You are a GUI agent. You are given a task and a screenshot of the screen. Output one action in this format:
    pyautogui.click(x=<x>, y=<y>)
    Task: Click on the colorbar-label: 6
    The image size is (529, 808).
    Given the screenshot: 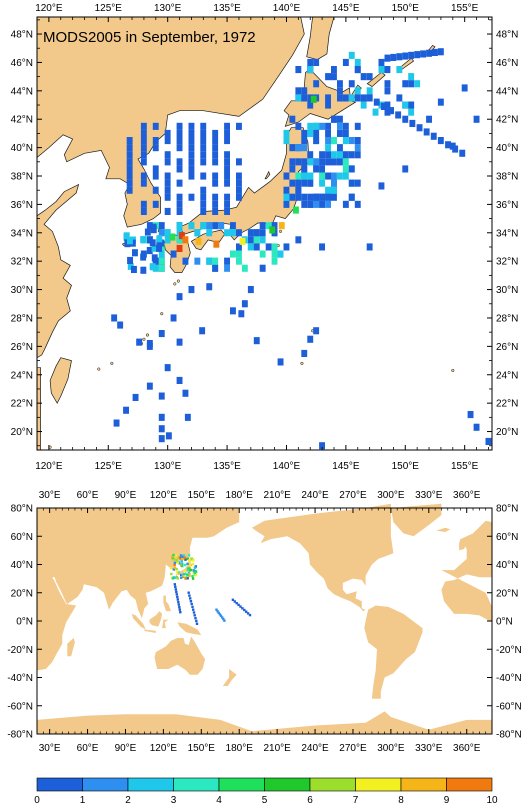 What is the action you would take?
    pyautogui.click(x=310, y=800)
    